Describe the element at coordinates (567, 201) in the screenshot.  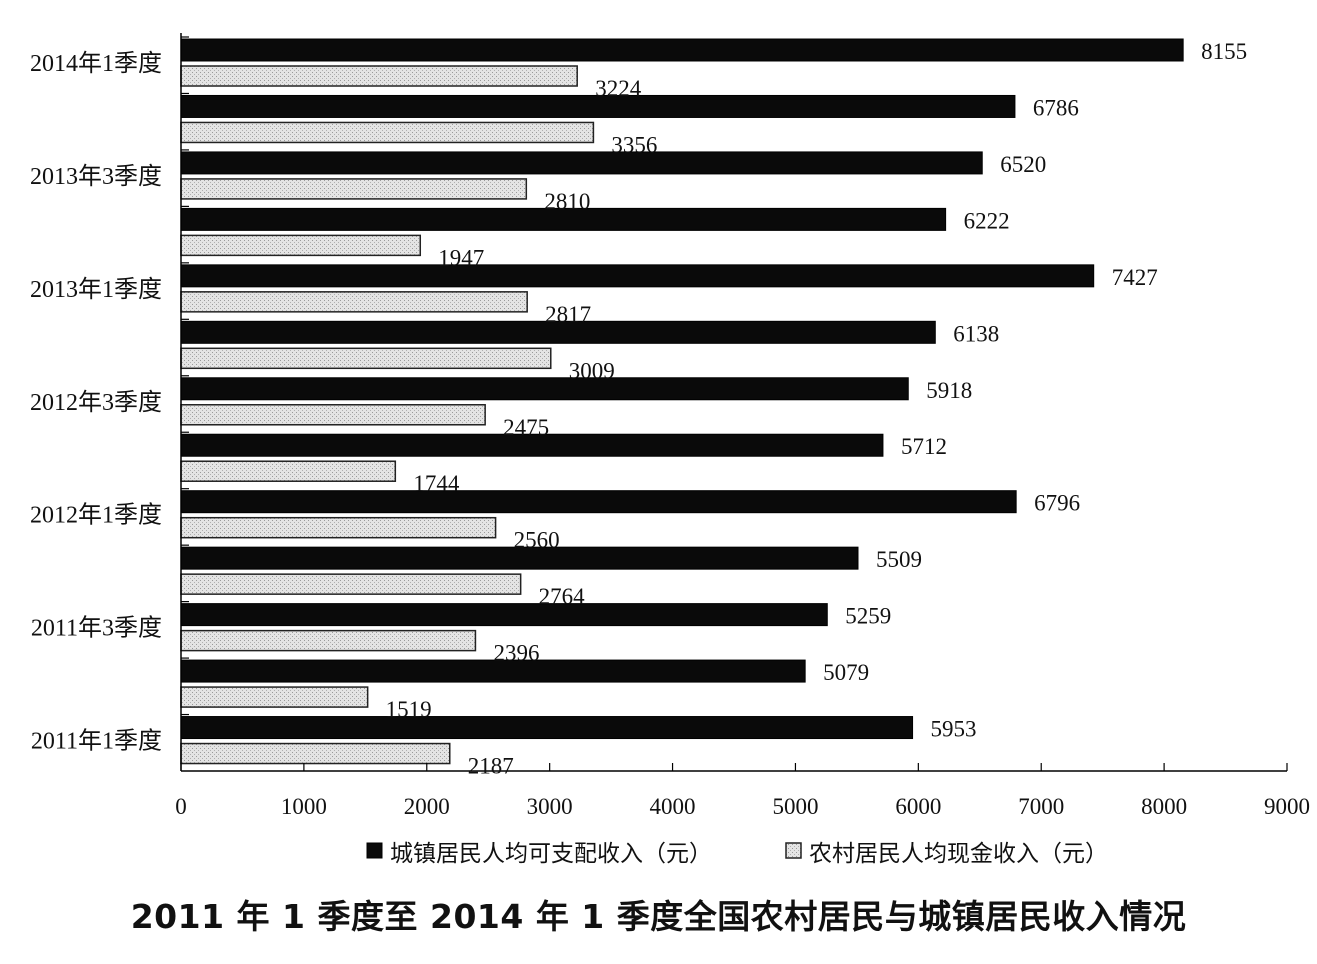
I see `rural-income-value-label: 2810` at that location.